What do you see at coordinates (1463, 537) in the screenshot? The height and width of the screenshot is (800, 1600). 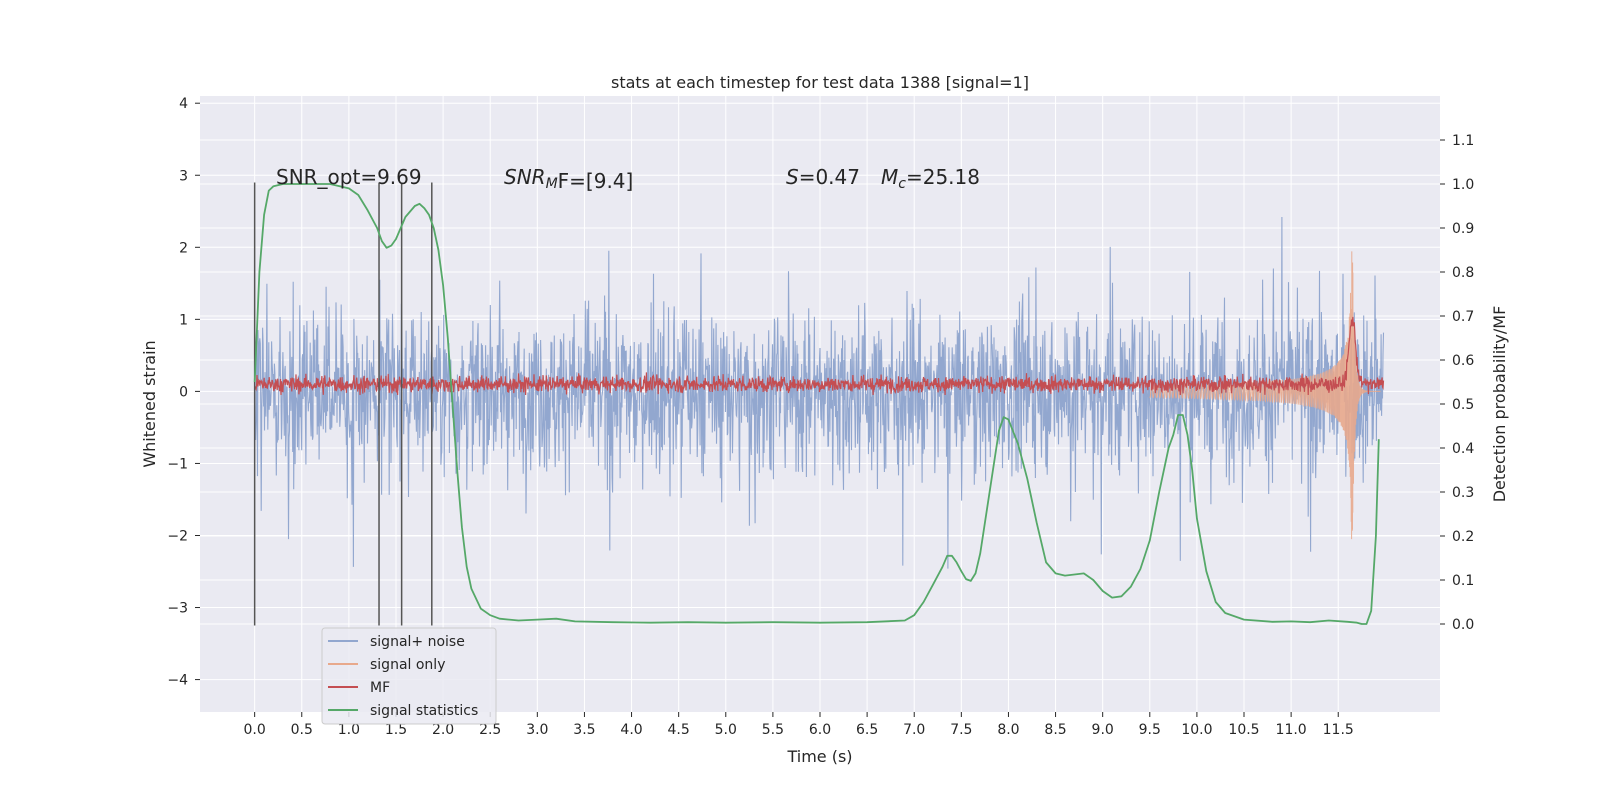 I see `y2-tick-label: 0.2` at bounding box center [1463, 537].